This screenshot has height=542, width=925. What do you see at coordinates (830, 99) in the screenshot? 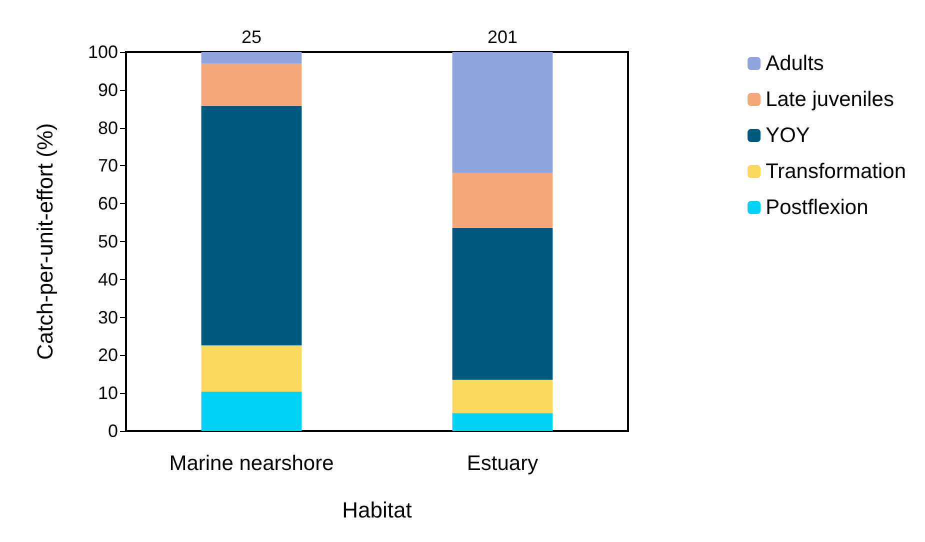
I see `legend-label: Late juveniles` at bounding box center [830, 99].